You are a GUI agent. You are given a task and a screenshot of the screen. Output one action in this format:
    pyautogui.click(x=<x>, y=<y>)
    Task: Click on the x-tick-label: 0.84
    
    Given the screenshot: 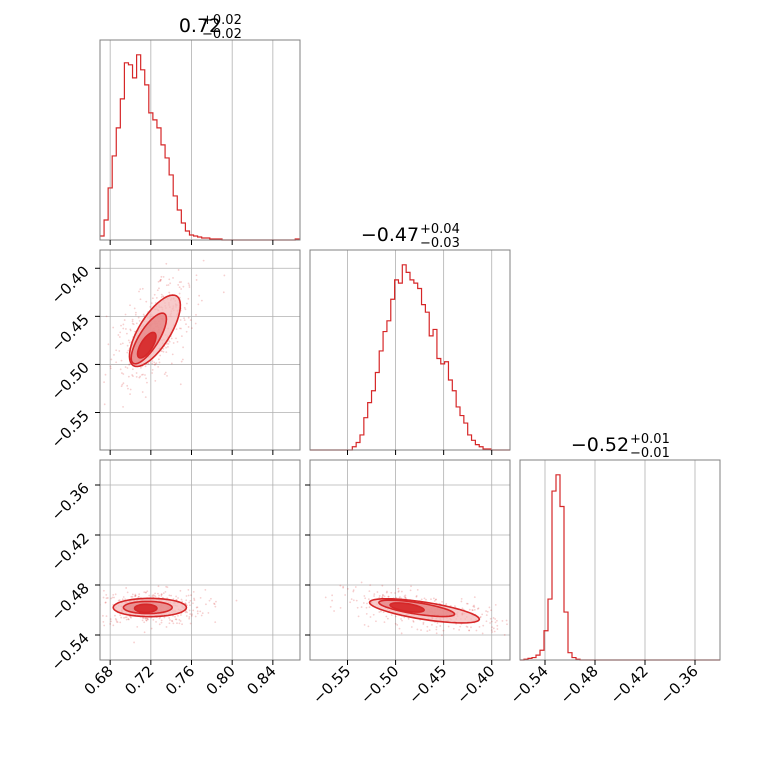 What is the action you would take?
    pyautogui.click(x=261, y=680)
    